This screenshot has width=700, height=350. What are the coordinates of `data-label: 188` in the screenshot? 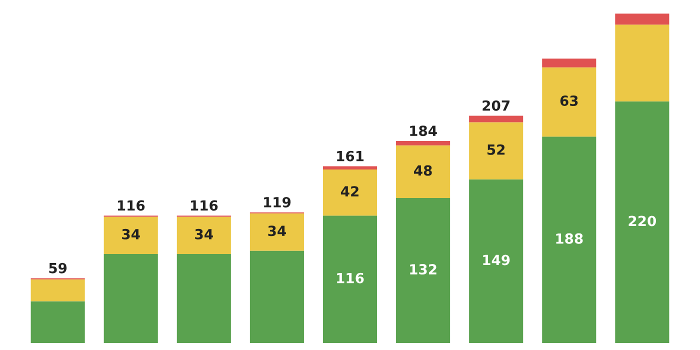 It's located at (569, 238).